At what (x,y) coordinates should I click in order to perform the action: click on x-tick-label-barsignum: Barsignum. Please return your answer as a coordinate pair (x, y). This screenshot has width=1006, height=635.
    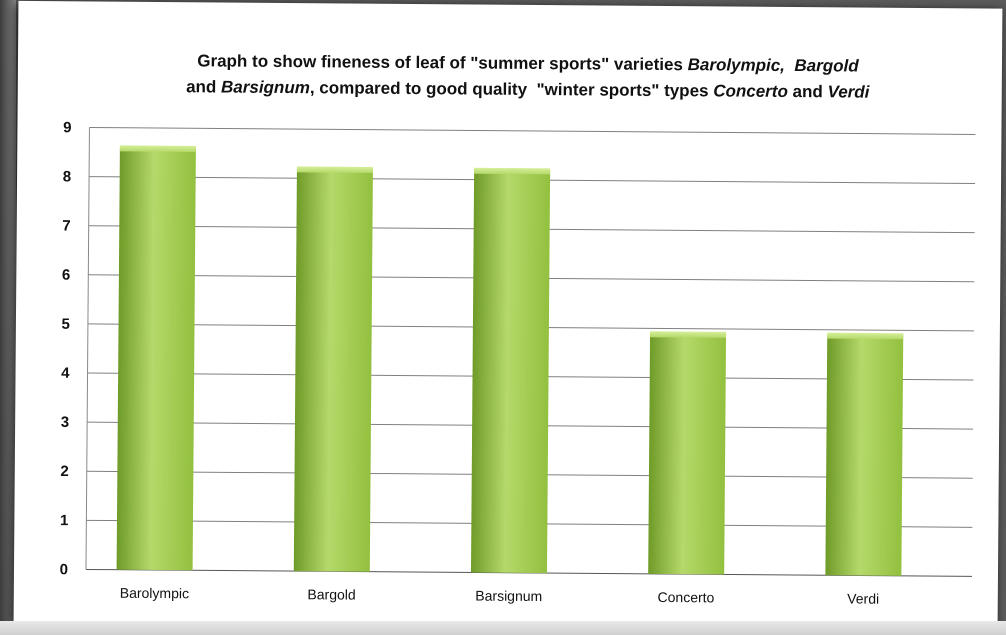
    Looking at the image, I should click on (508, 596).